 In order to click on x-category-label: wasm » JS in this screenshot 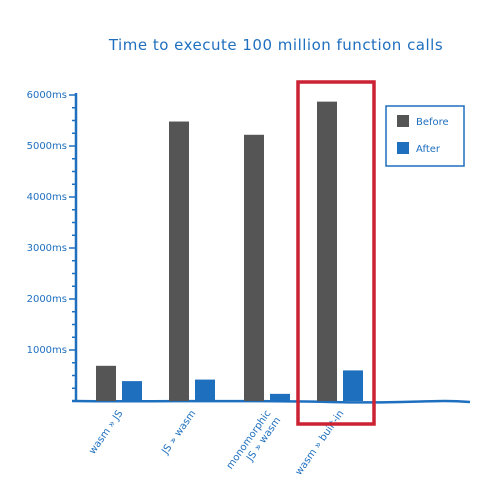, I will do `click(106, 432)`.